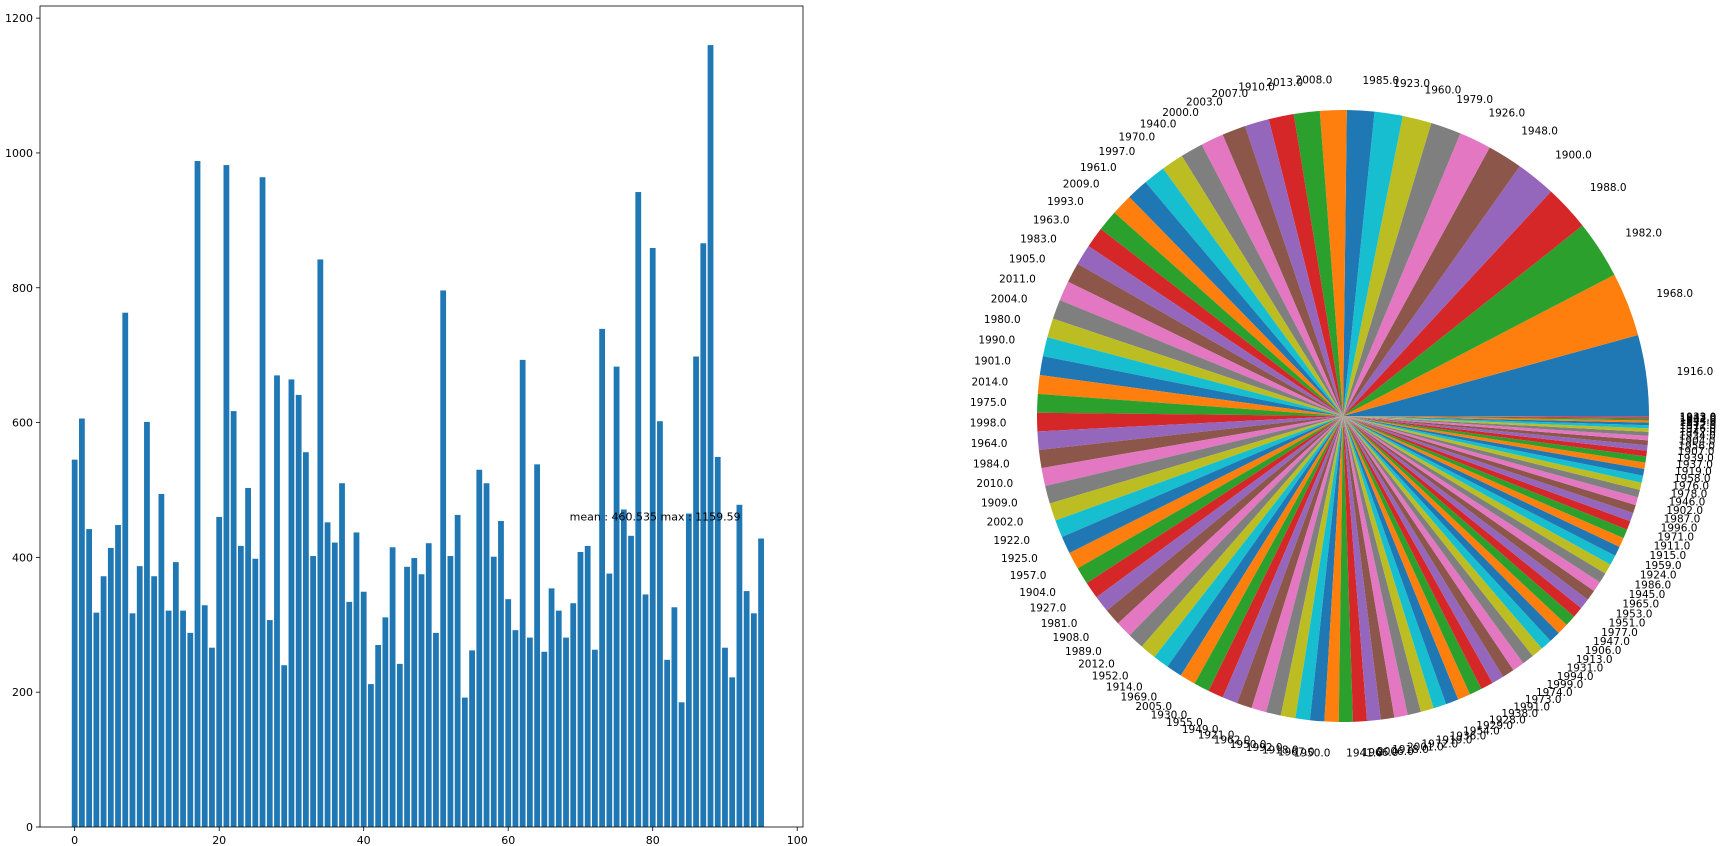 The width and height of the screenshot is (1720, 846). I want to click on pie-label-53: 1955.0, so click(1184, 723).